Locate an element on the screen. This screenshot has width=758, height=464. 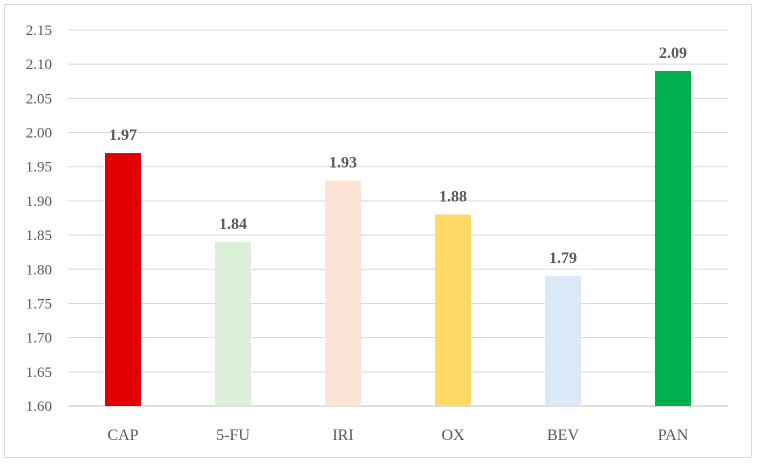
bar-ox is located at coordinates (453, 310).